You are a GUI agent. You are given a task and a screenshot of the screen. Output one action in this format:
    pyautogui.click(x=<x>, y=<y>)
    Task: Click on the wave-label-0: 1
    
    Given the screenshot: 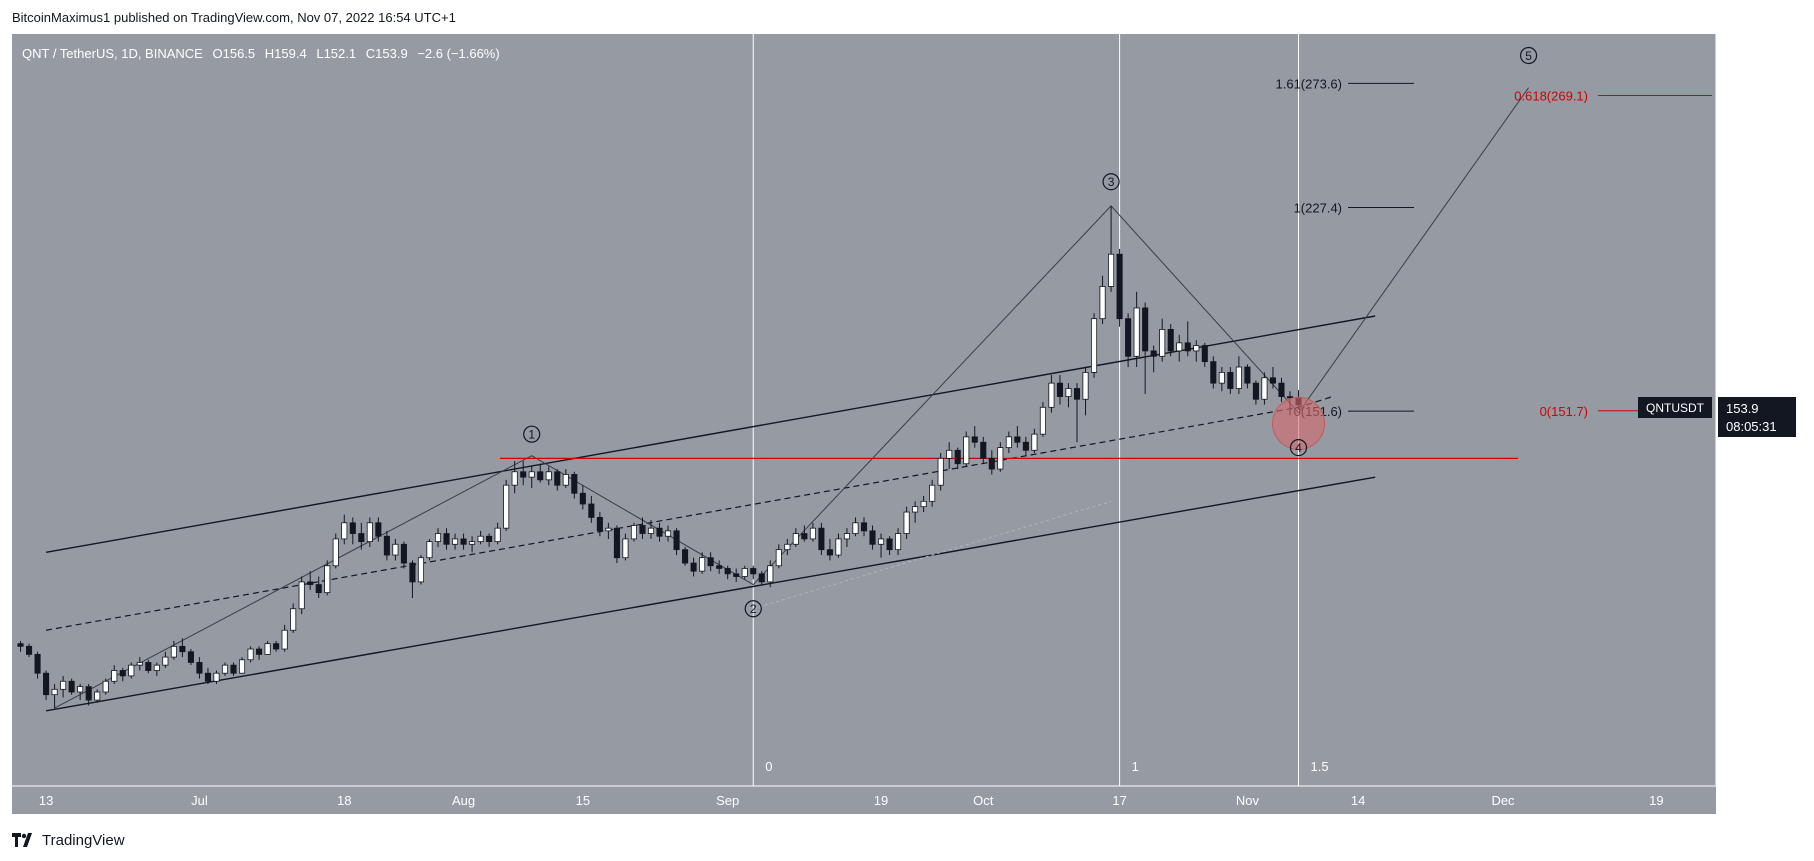 What is the action you would take?
    pyautogui.click(x=531, y=435)
    